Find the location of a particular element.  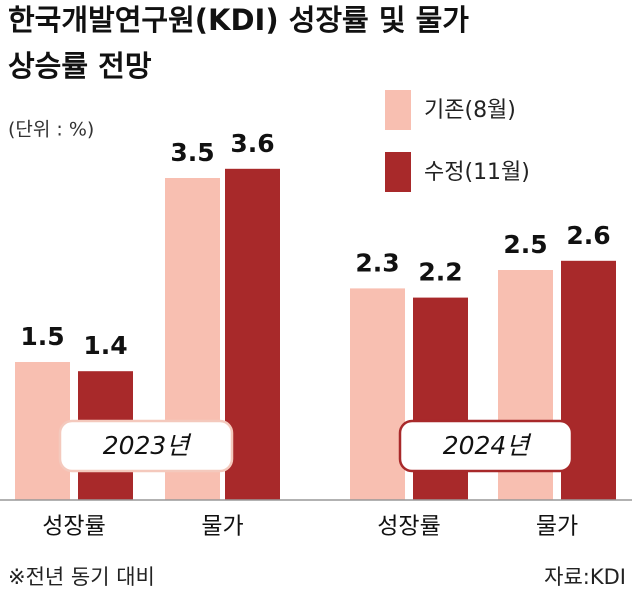

chart-title: 상승률 전망 is located at coordinates (80, 66).